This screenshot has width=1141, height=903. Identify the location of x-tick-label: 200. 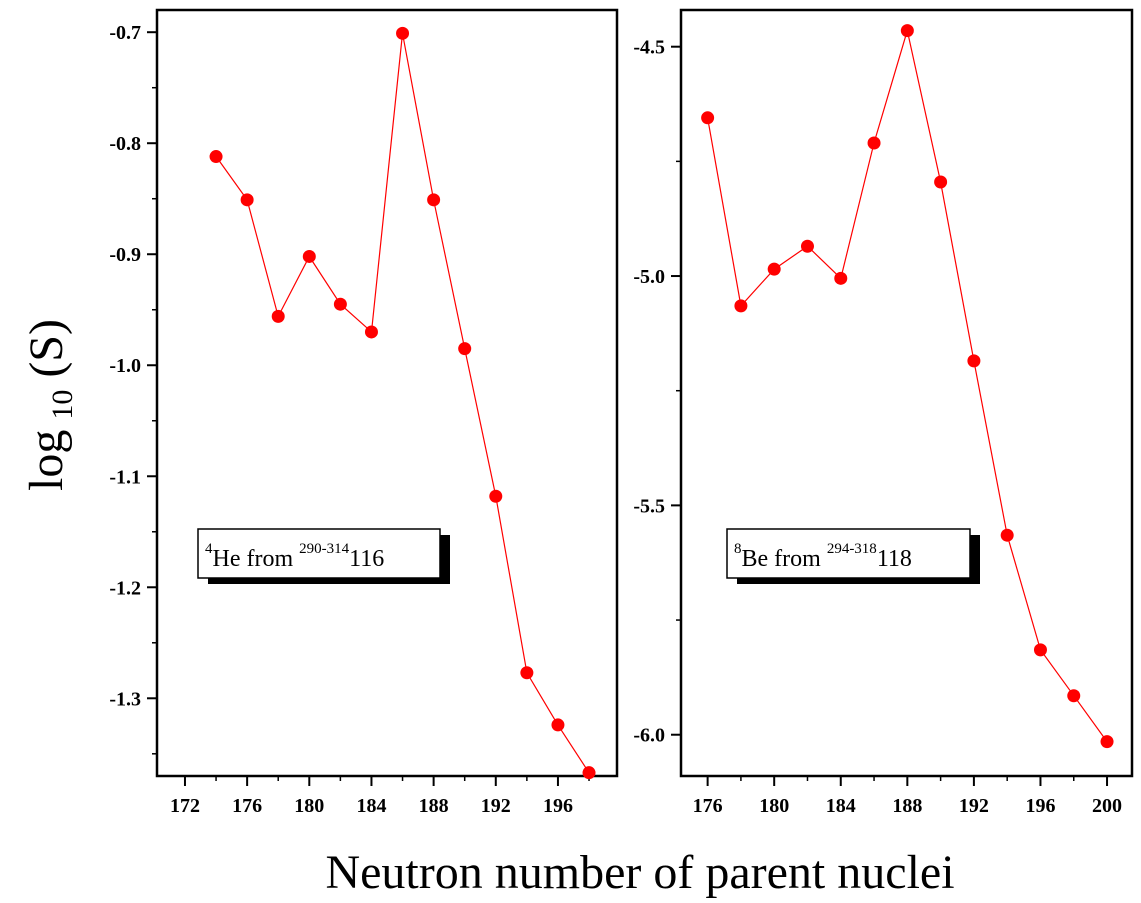
(1107, 806).